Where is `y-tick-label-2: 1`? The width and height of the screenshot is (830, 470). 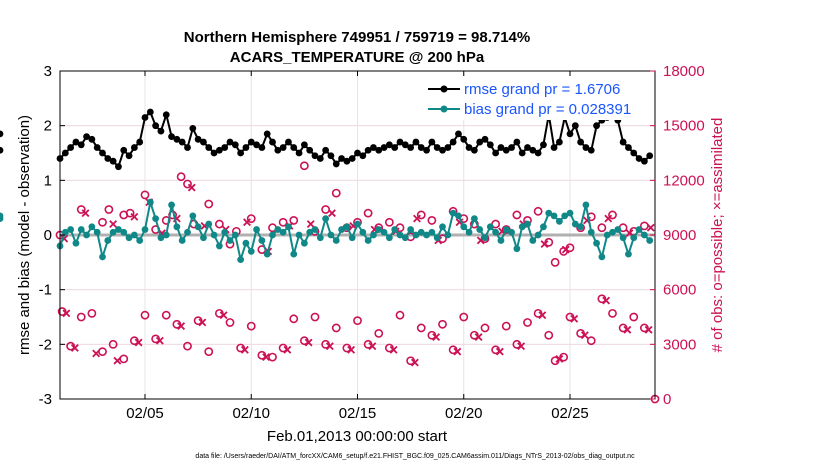
y-tick-label-2: 1 is located at coordinates (48, 180).